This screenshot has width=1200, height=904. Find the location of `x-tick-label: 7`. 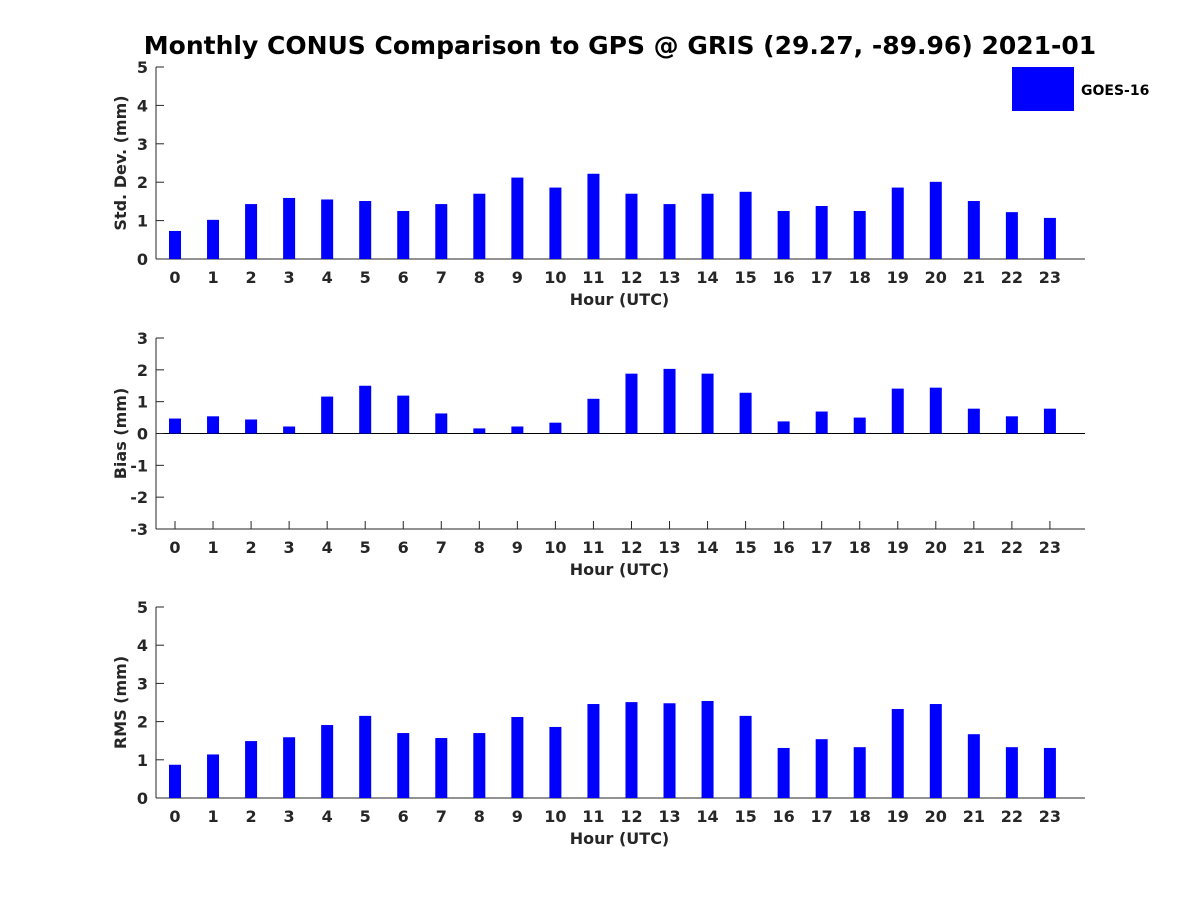

x-tick-label: 7 is located at coordinates (441, 816).